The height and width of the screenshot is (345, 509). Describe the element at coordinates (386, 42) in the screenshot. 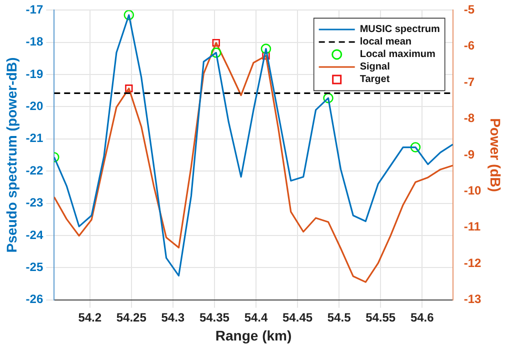

I see `legend-label: local mean` at that location.